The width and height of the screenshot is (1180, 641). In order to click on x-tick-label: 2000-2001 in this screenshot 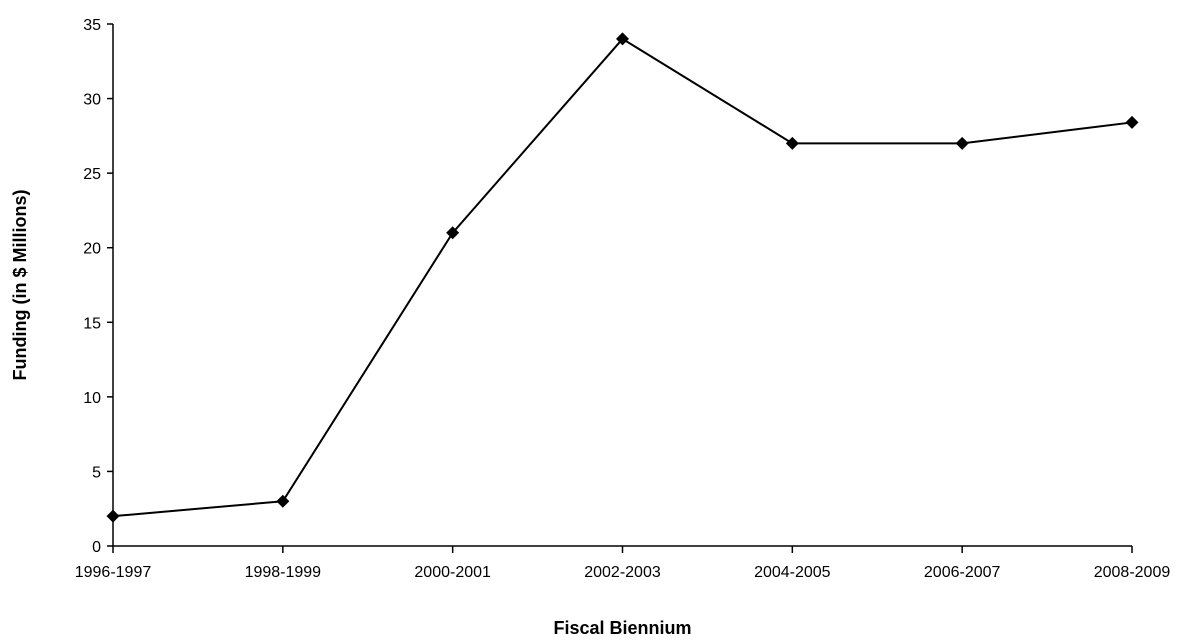, I will do `click(452, 572)`.